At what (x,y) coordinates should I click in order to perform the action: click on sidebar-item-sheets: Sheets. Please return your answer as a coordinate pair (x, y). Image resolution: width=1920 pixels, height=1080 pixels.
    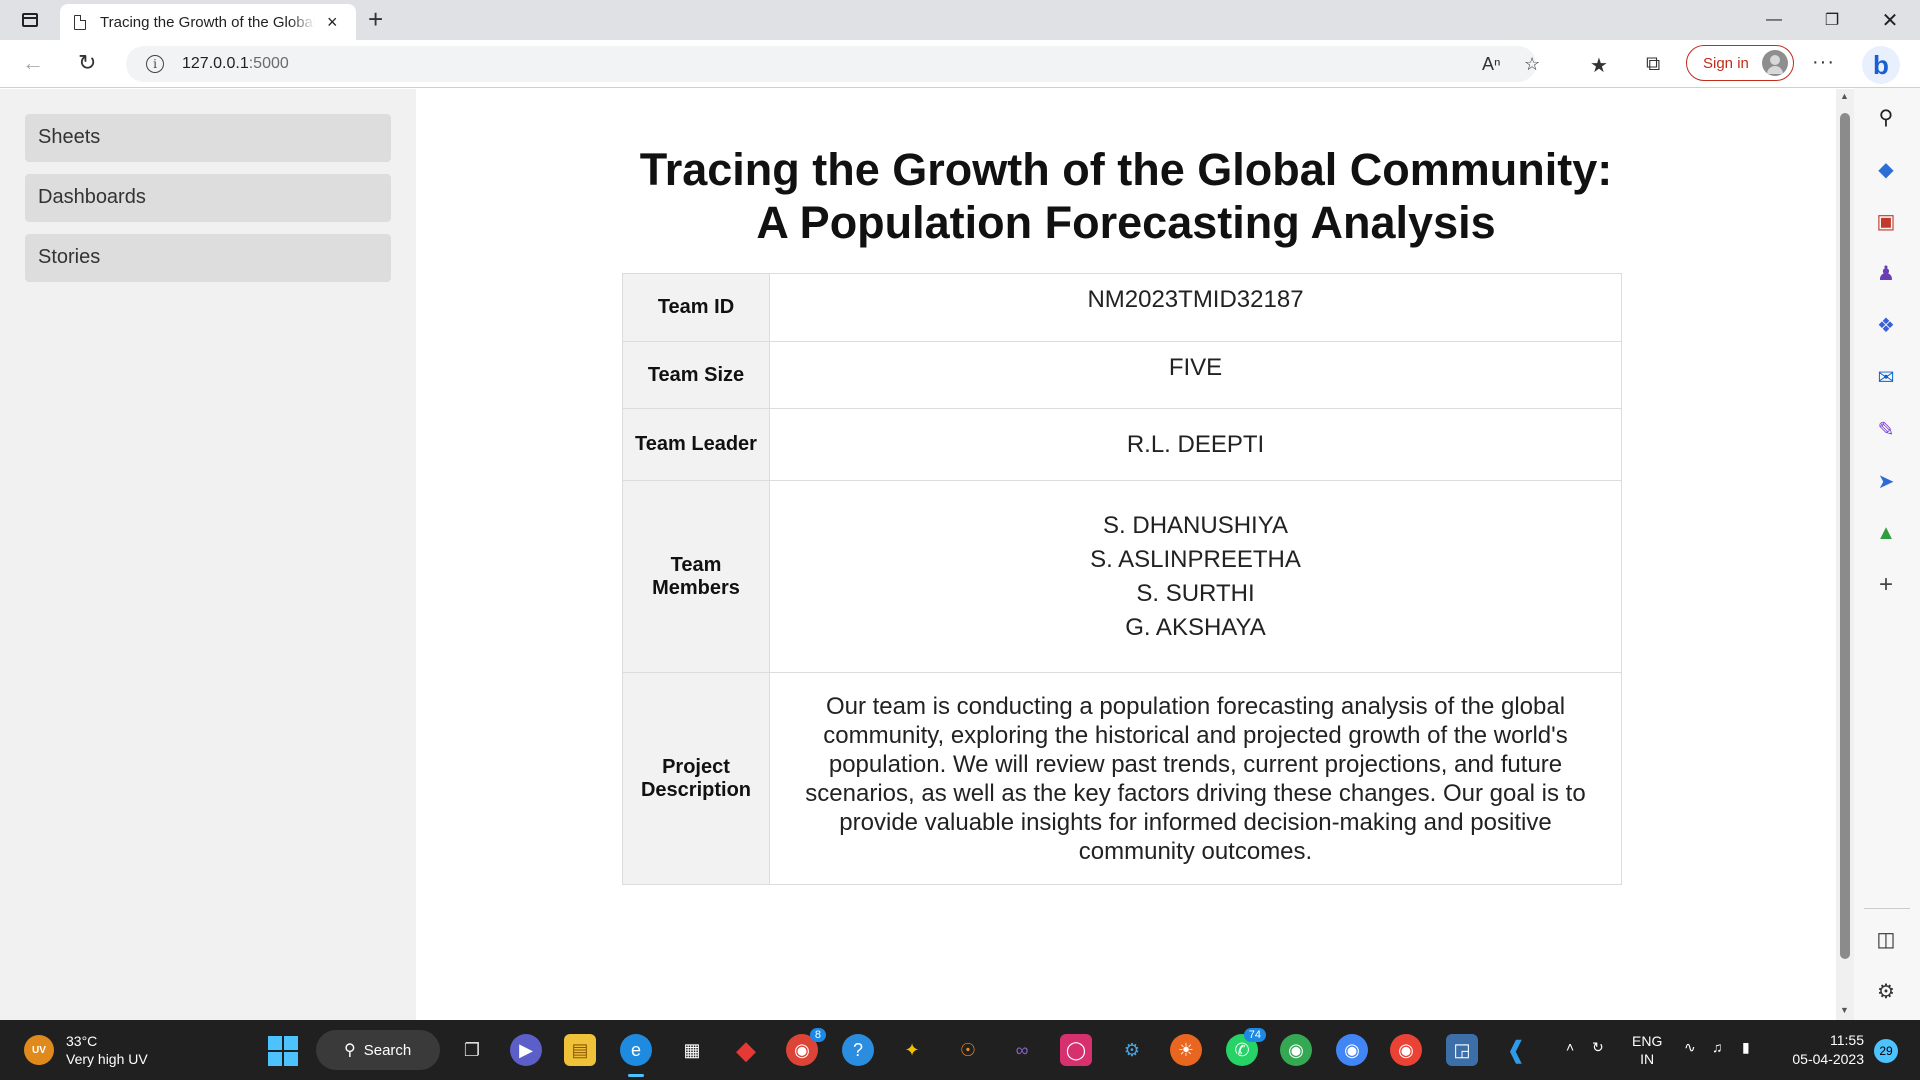
    Looking at the image, I should click on (208, 138).